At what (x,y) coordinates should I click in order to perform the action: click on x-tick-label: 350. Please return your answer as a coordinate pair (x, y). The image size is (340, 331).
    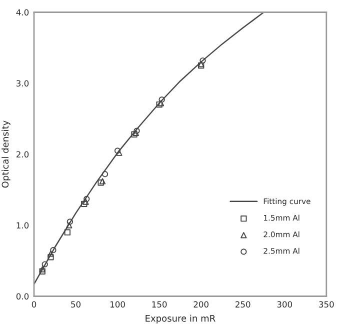
    Looking at the image, I should click on (326, 304).